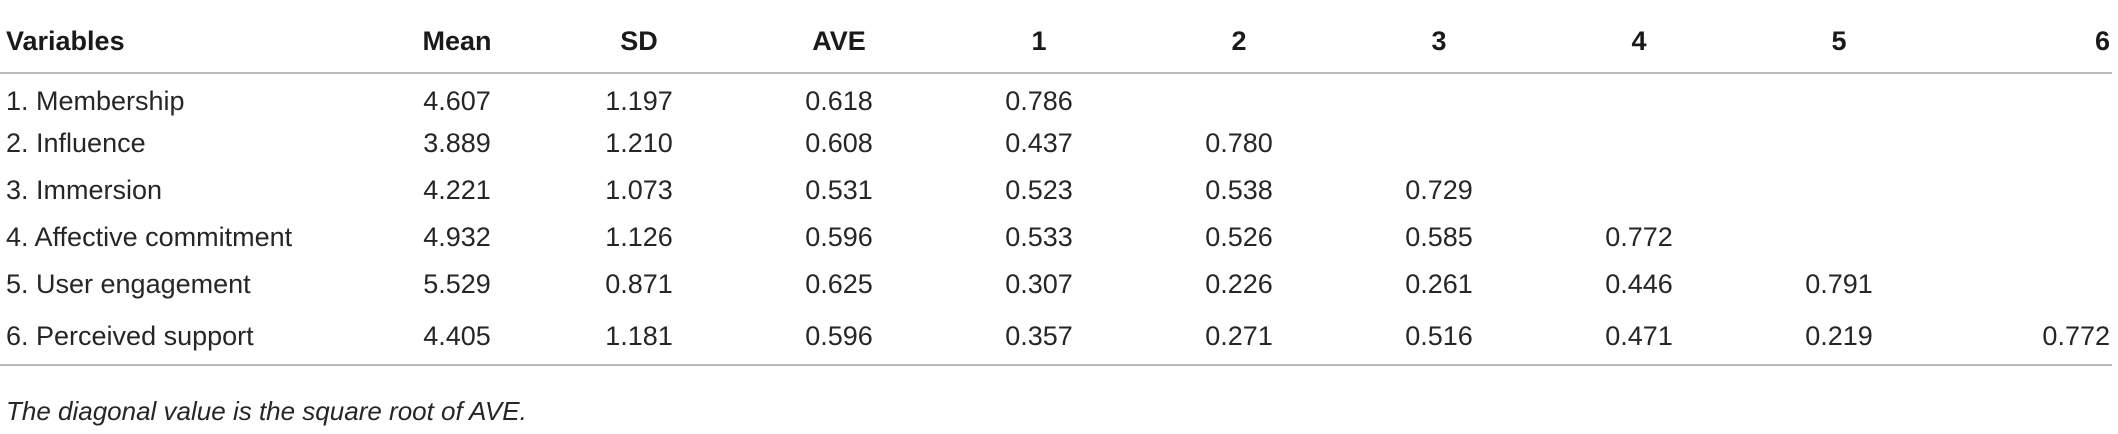 This screenshot has width=2118, height=434. Describe the element at coordinates (457, 40) in the screenshot. I see `header-mean: Mean` at that location.